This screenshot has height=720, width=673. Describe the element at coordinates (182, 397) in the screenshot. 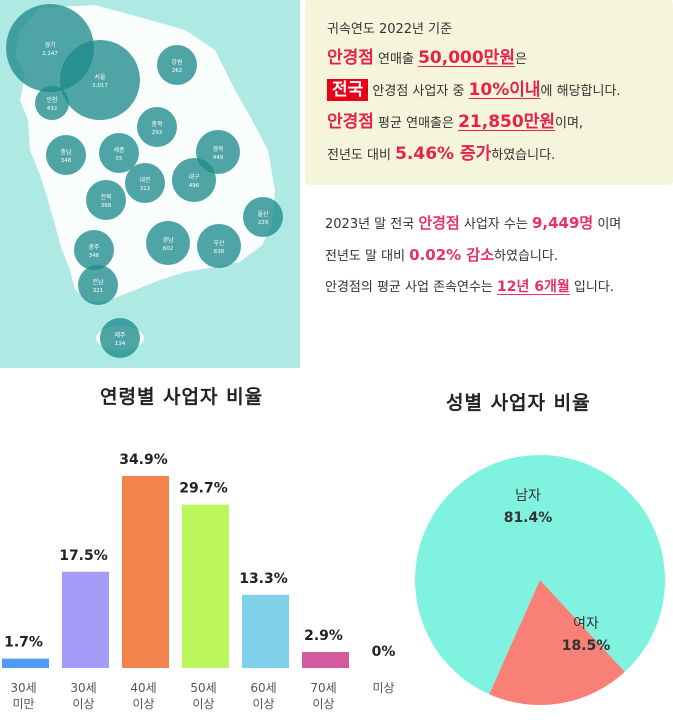

I see `age-chart-title: 연령별 사업자 비율` at that location.